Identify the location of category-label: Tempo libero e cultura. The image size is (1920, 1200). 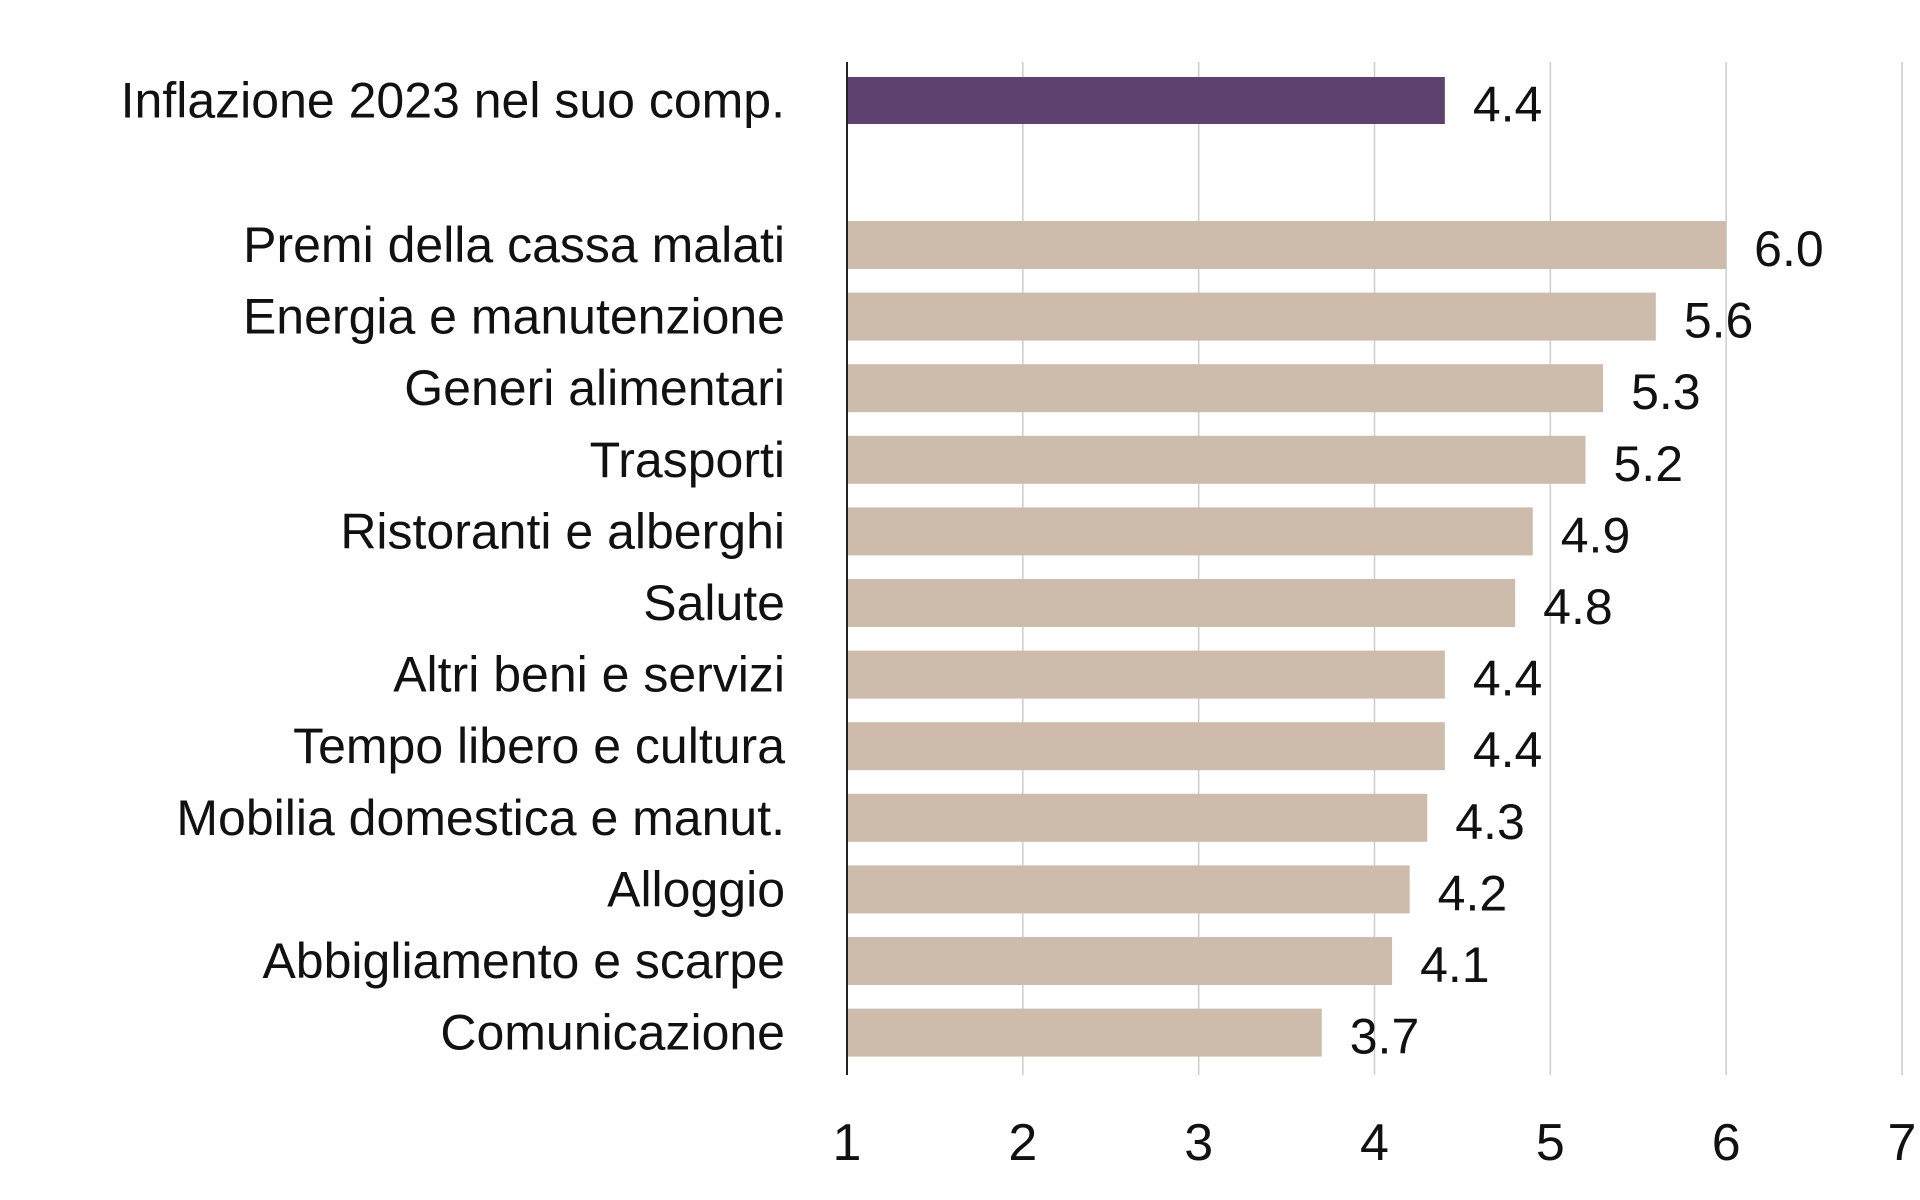
(539, 746).